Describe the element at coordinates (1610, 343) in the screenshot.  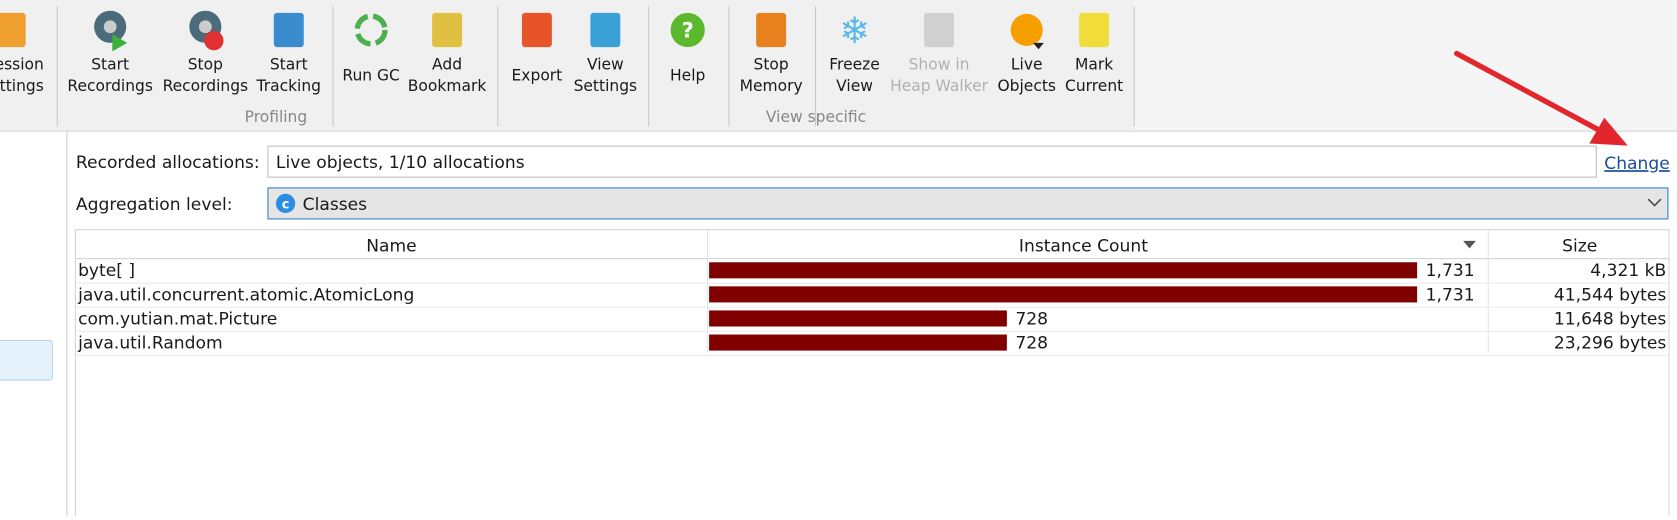
I see `cell-size: 23,296 bytes` at that location.